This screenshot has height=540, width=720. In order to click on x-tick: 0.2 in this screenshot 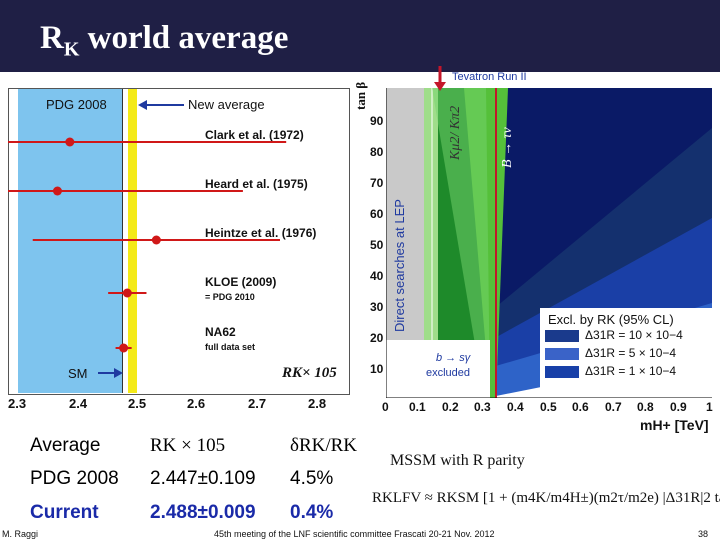, I will do `click(450, 407)`.